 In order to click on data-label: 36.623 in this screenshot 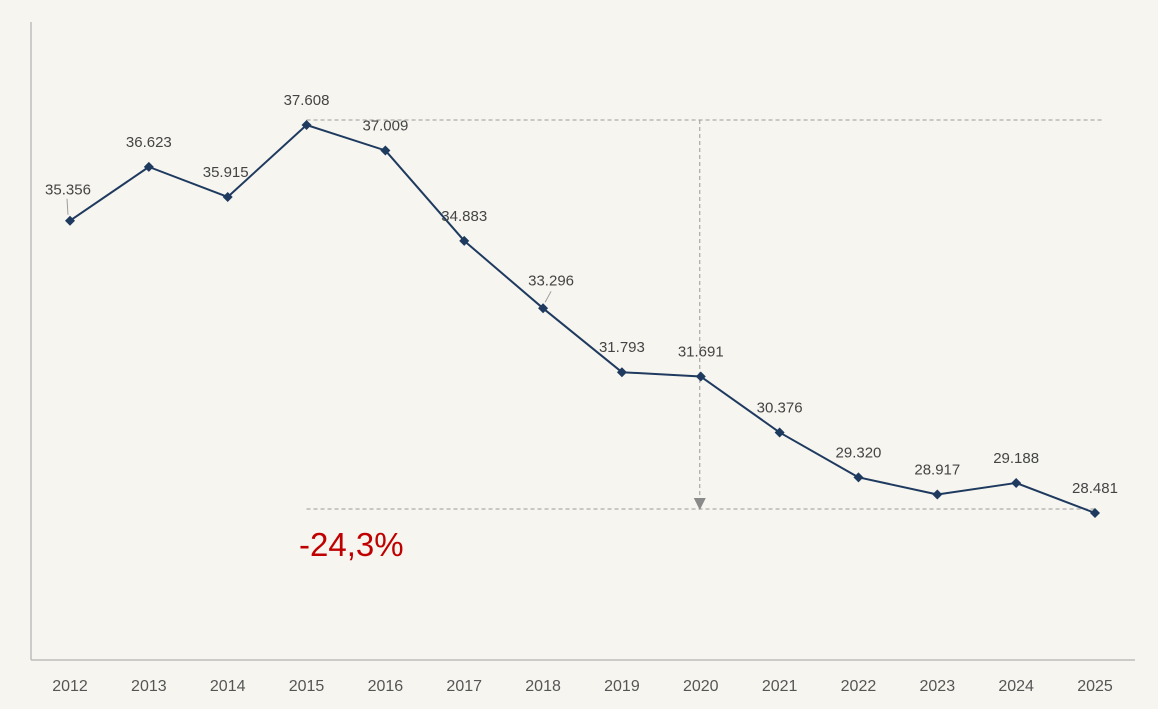, I will do `click(149, 142)`.